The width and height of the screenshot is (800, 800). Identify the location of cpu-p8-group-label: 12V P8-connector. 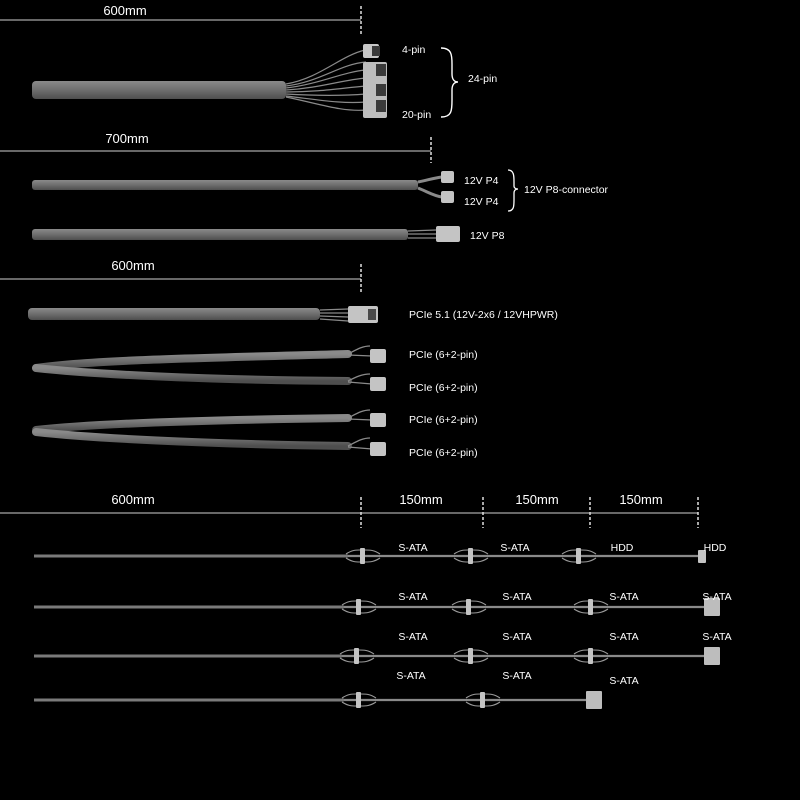
(566, 190).